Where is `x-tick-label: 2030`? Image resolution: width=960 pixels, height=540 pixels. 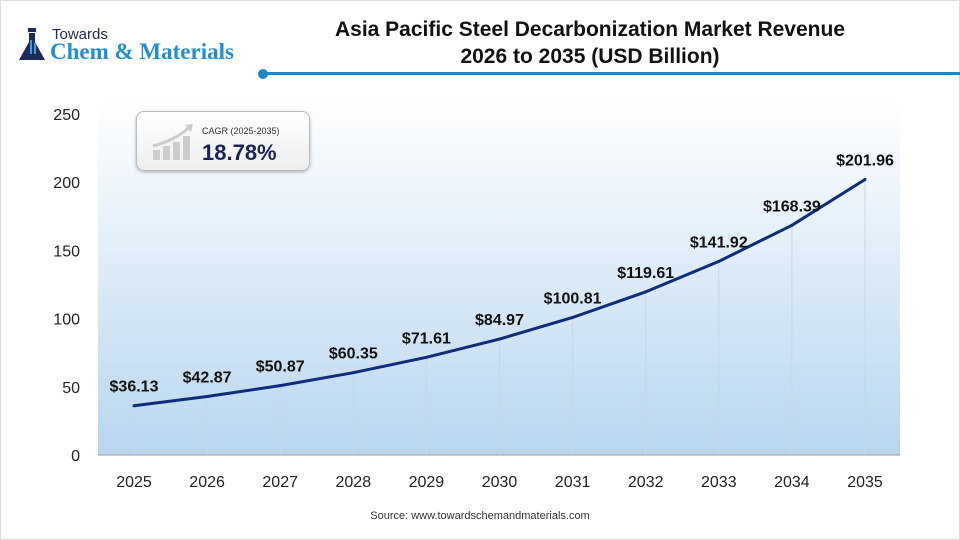 x-tick-label: 2030 is located at coordinates (500, 482).